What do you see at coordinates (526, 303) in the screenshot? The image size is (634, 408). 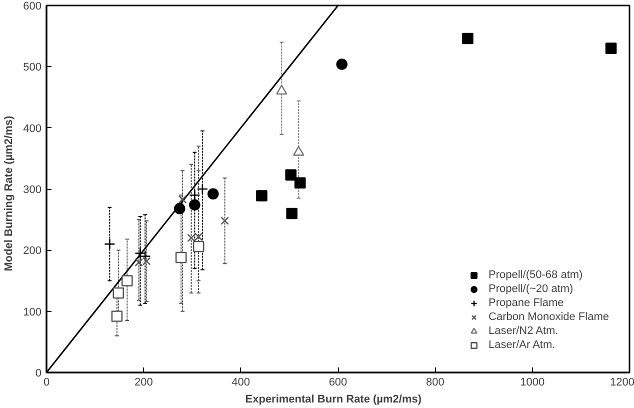 I see `legend-label: Propane Flame` at bounding box center [526, 303].